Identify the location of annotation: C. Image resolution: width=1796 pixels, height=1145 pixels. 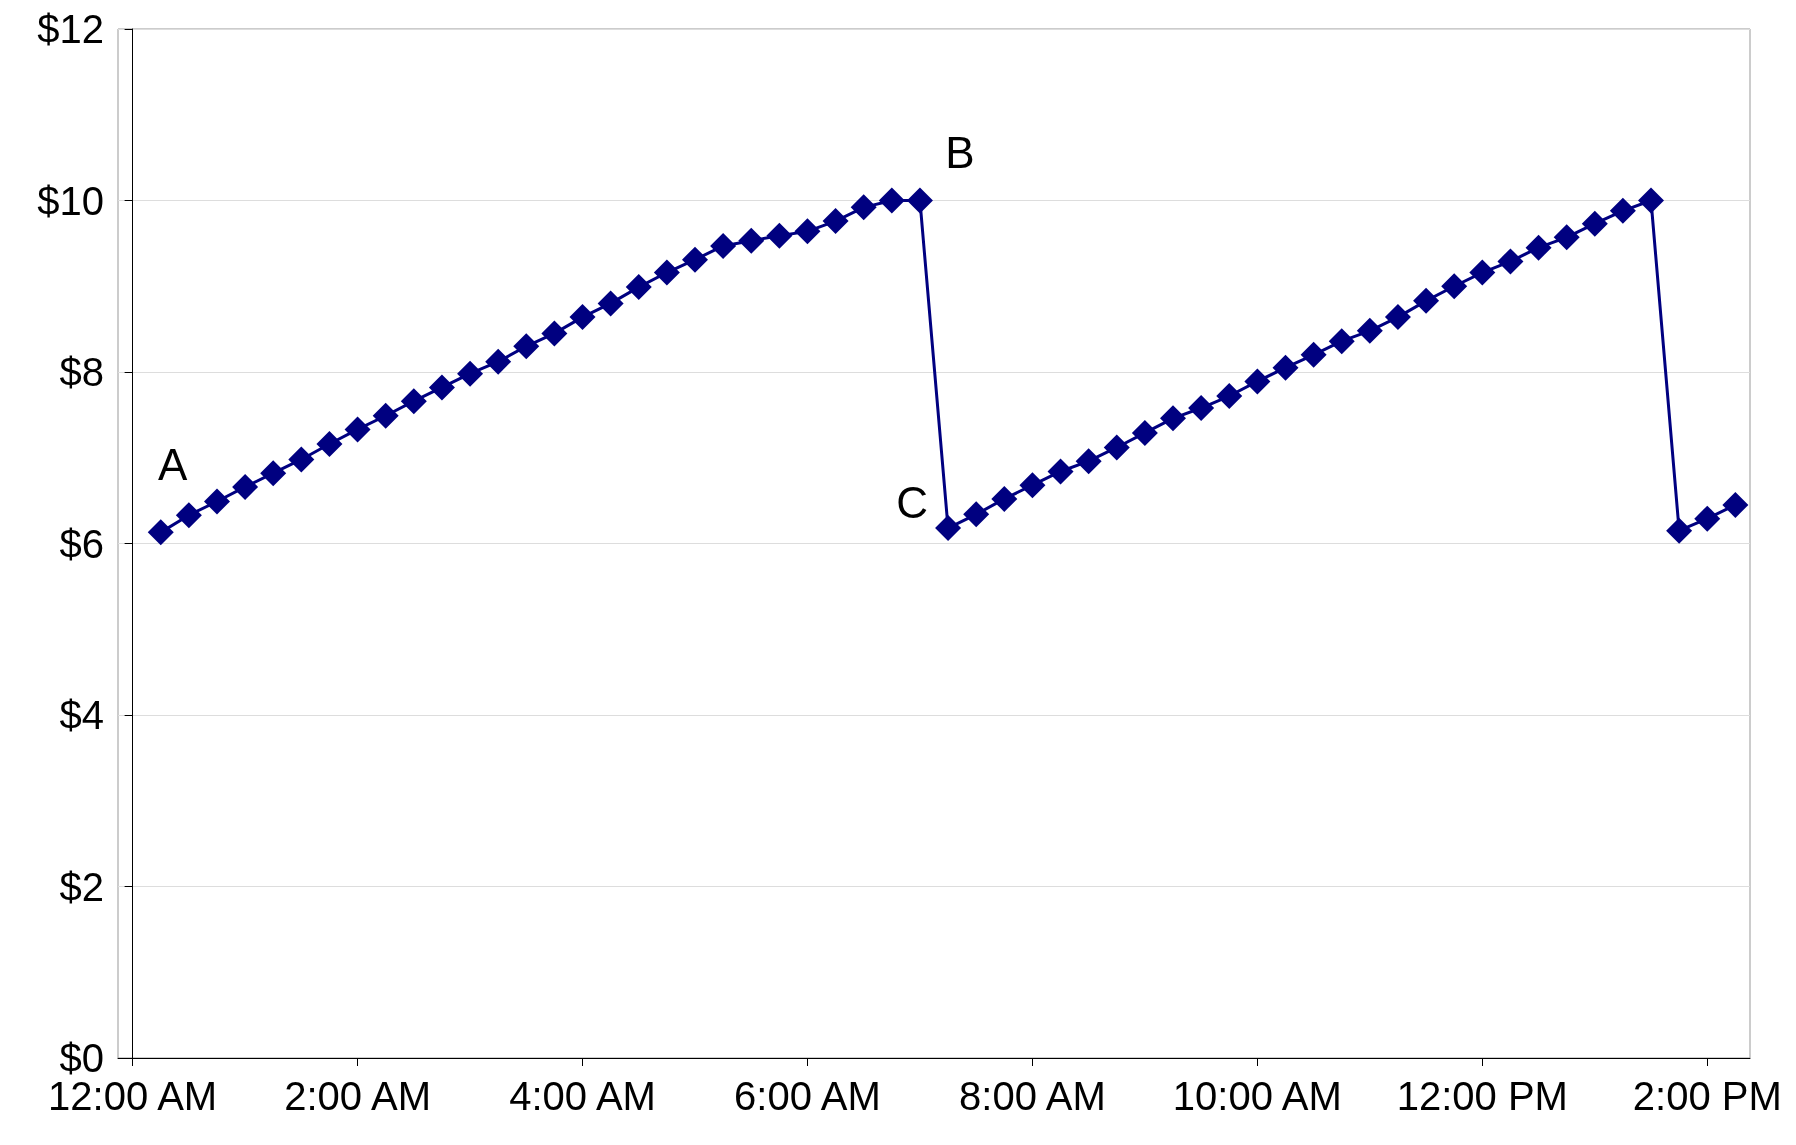
(912, 502).